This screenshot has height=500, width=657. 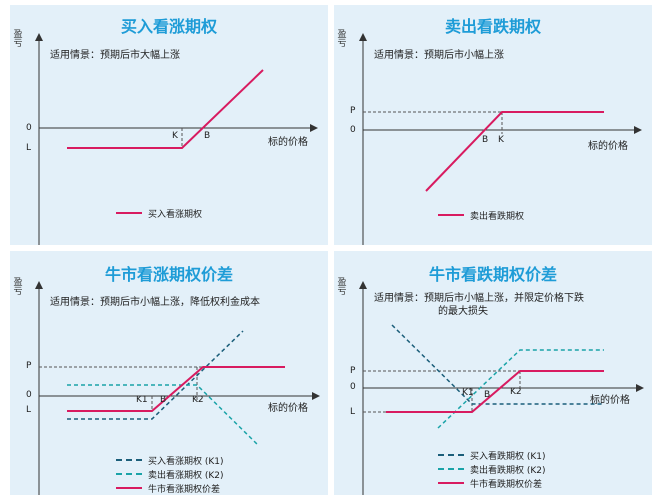 I want to click on short-put-payoff-line, so click(x=514, y=151).